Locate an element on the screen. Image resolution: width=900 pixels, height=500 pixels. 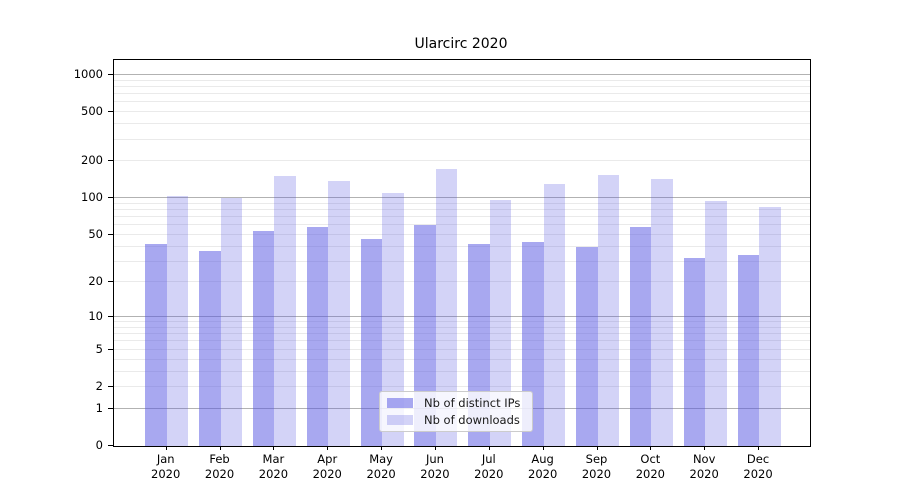
x-axis-tick-label-jul: Jul 2020 is located at coordinates (489, 467).